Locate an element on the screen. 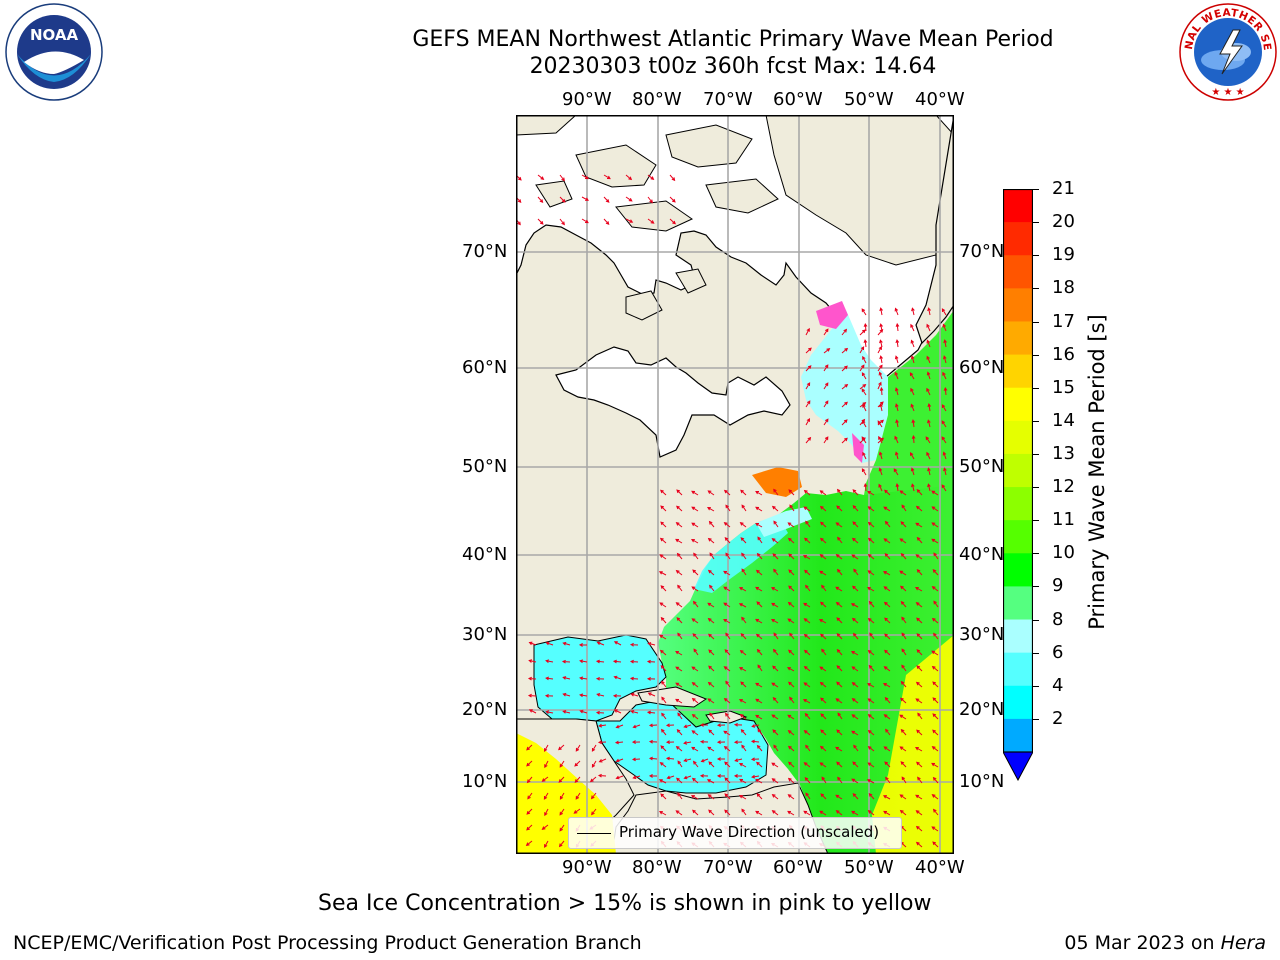 This screenshot has height=960, width=1280. lon-label-bottom: 70°W is located at coordinates (728, 867).